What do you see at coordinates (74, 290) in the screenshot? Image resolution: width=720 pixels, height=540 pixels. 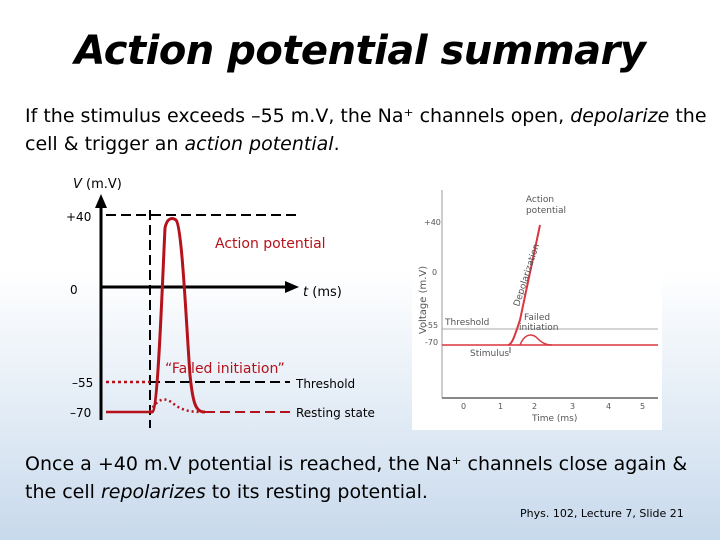 I see `tick-zero: 0` at bounding box center [74, 290].